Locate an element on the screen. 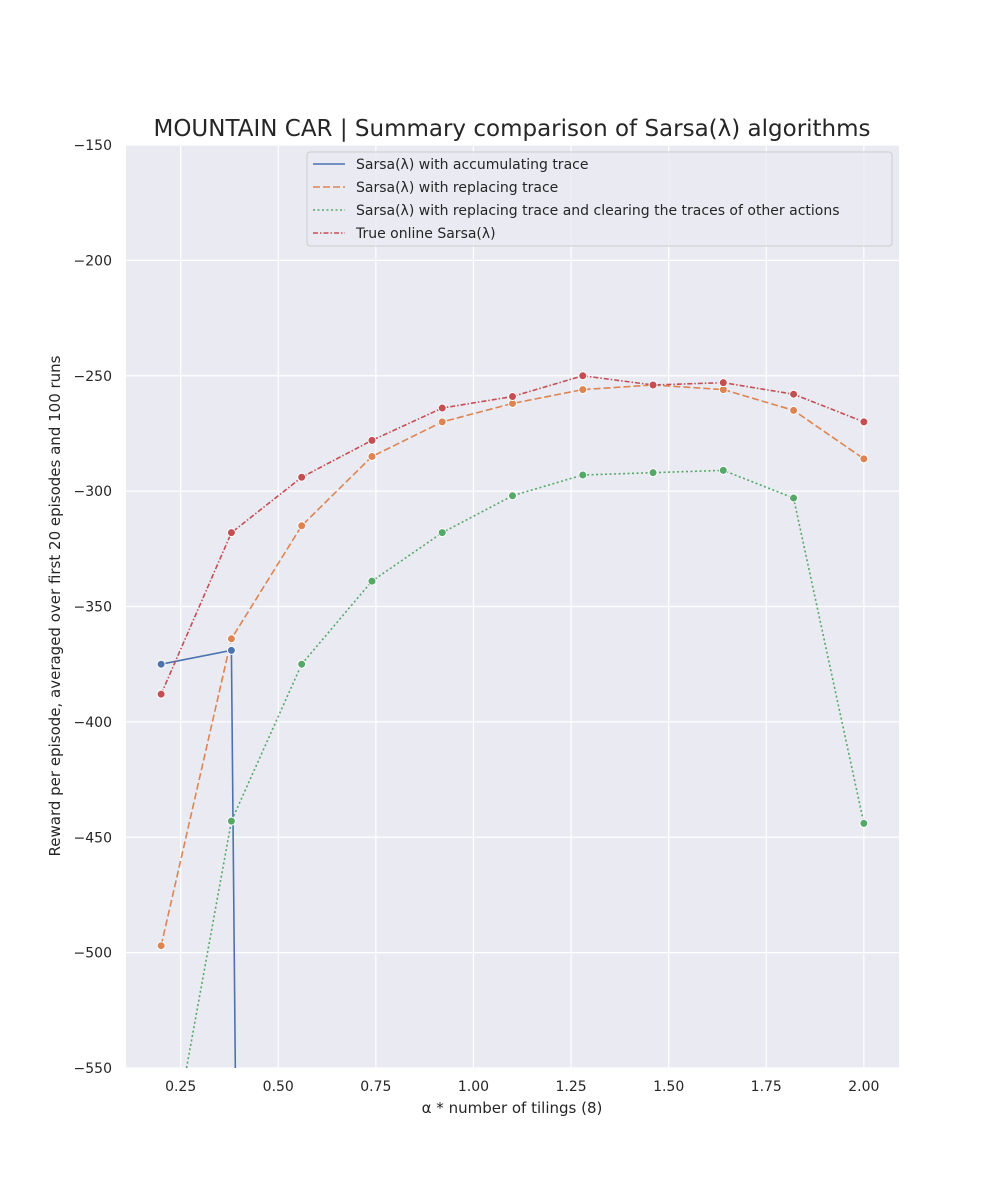 The width and height of the screenshot is (1000, 1200). x-tick-label: 2.00 is located at coordinates (863, 1087).